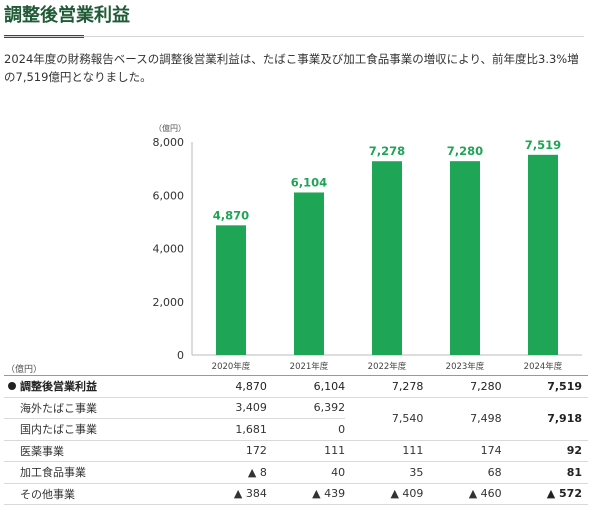 The height and width of the screenshot is (516, 594). I want to click on x-tick-label: 2021年度, so click(309, 366).